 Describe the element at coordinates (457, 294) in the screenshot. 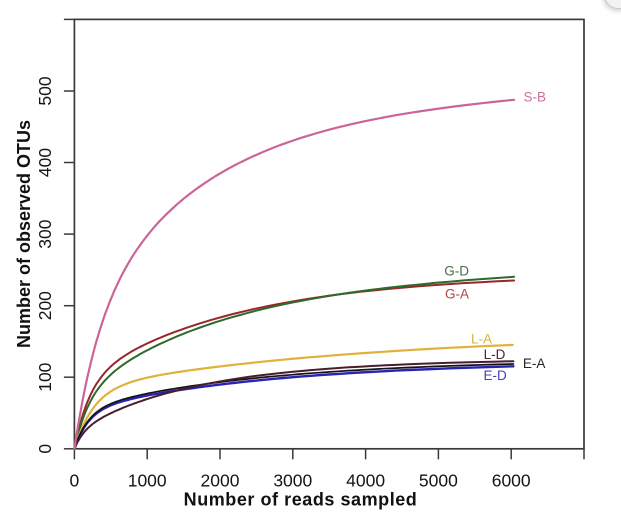

I see `svg-text: G-A` at that location.